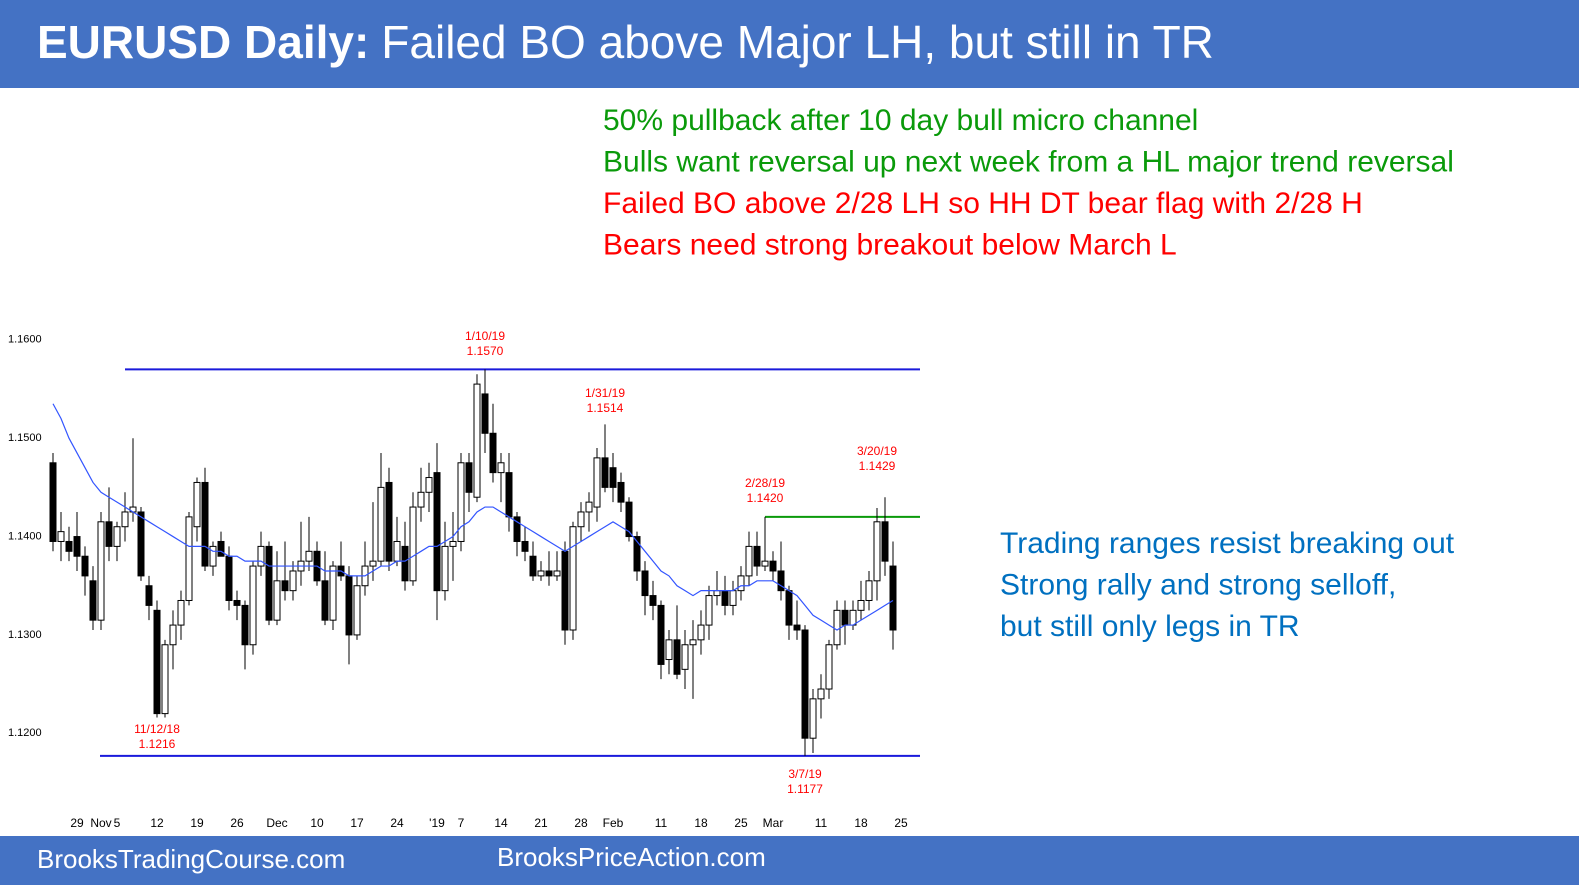  I want to click on x-tick-label: 21, so click(541, 823).